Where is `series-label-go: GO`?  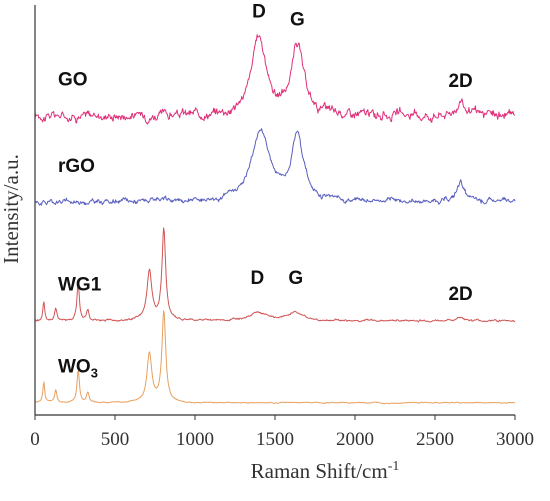 series-label-go: GO is located at coordinates (73, 80).